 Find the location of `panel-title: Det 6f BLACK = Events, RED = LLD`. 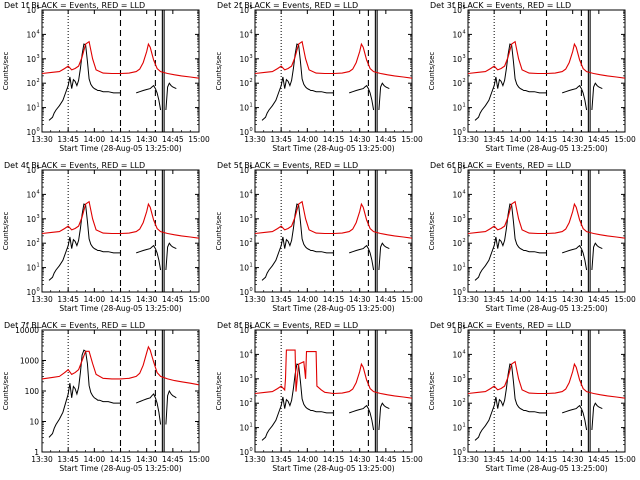

panel-title: Det 6f BLACK = Events, RED = LLD is located at coordinates (500, 165).